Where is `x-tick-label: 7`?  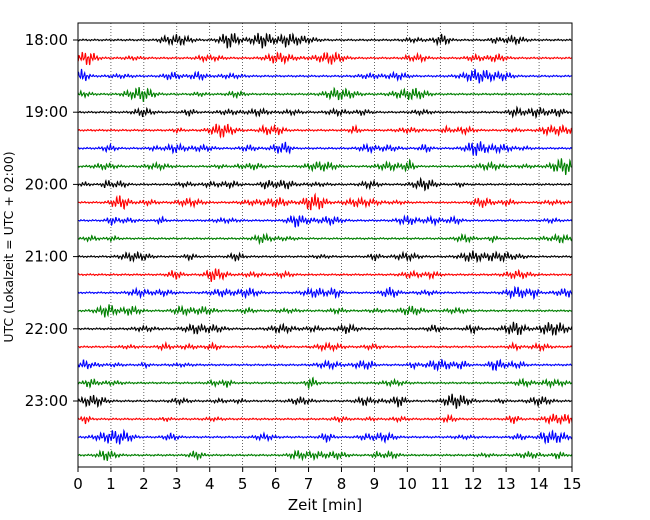 x-tick-label: 7 is located at coordinates (309, 484).